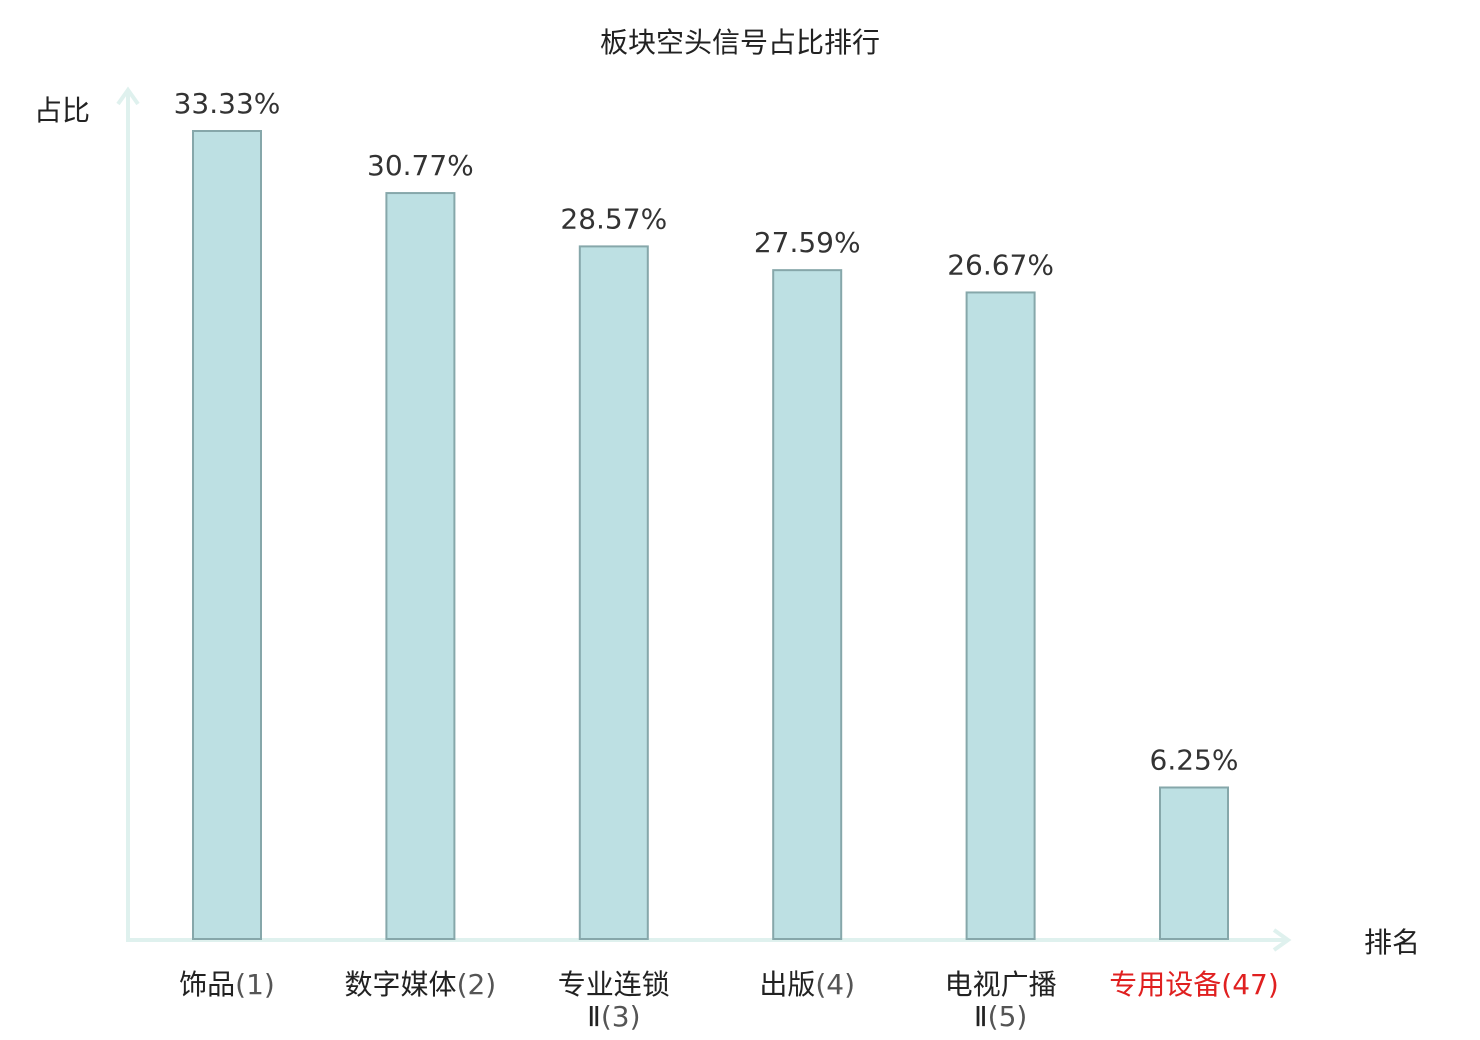  Describe the element at coordinates (1000, 264) in the screenshot. I see `bar-value-label: 26.67%` at that location.